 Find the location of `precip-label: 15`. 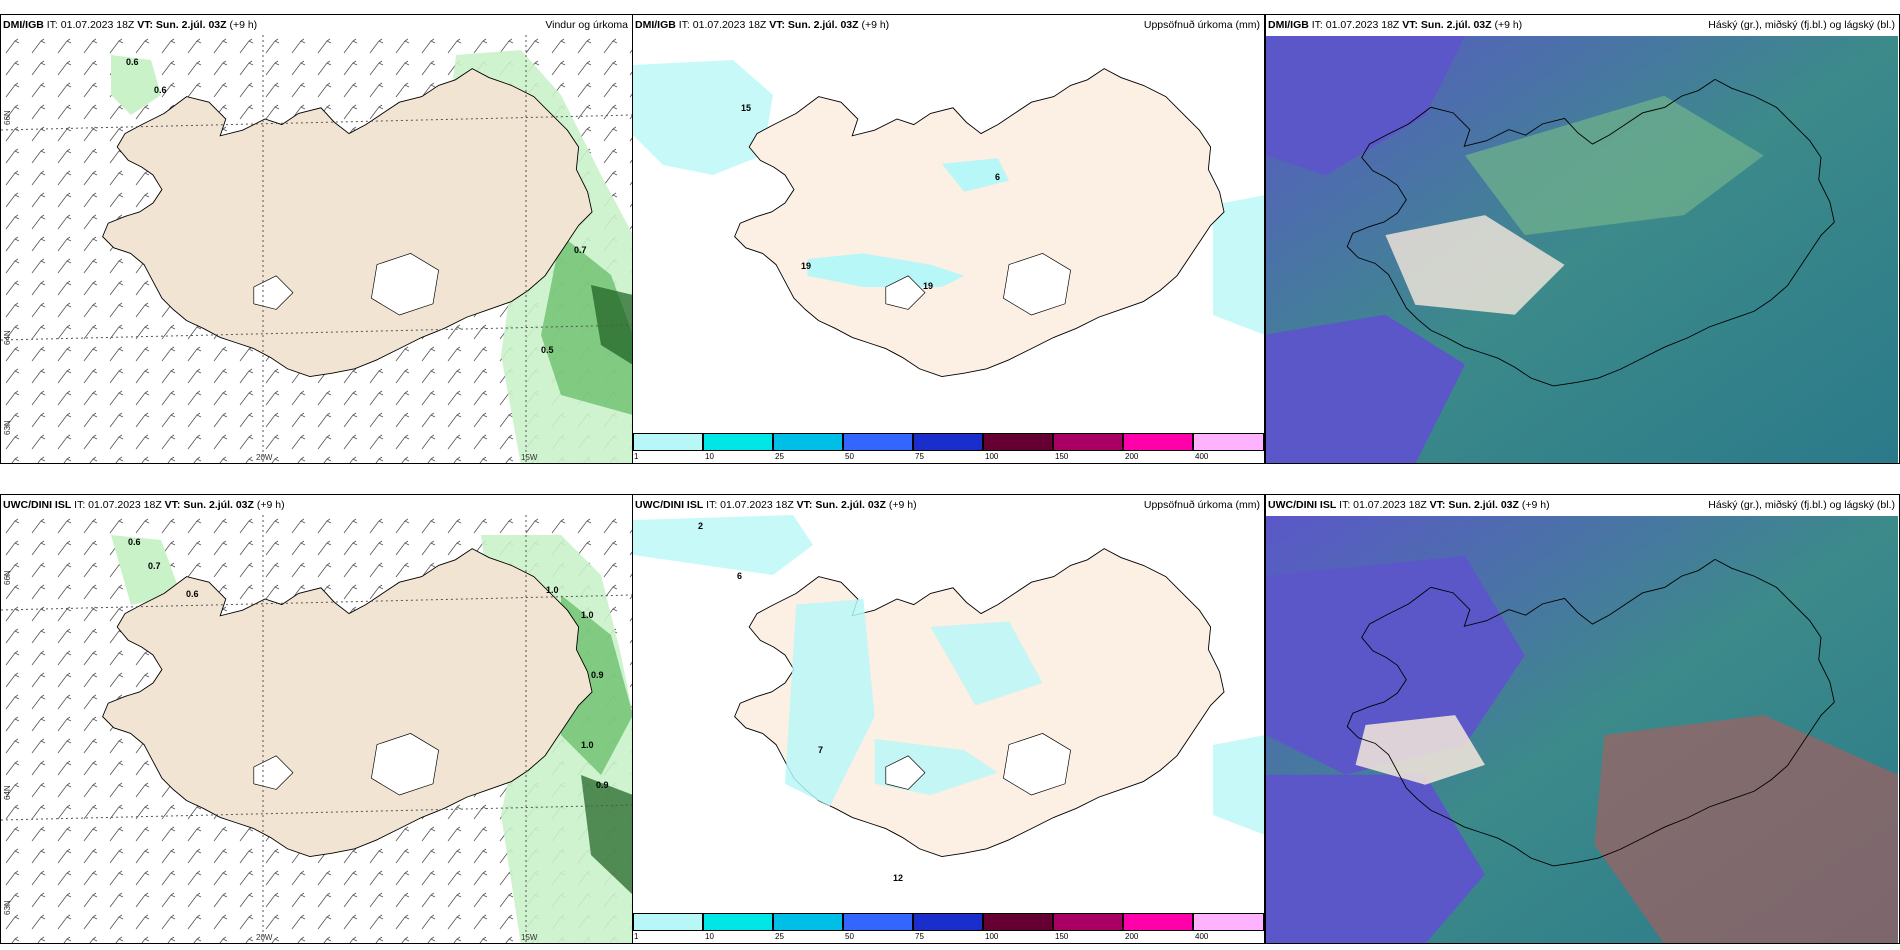

precip-label: 15 is located at coordinates (746, 108).